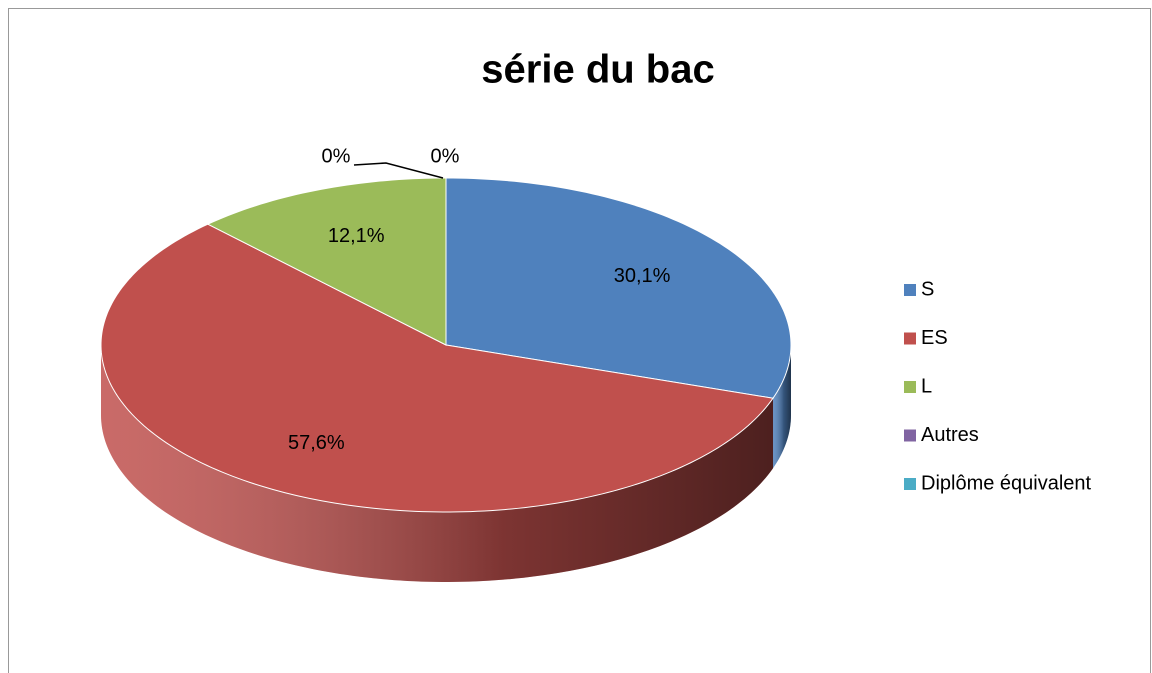 The width and height of the screenshot is (1152, 673). What do you see at coordinates (934, 338) in the screenshot?
I see `legend-label: ES` at bounding box center [934, 338].